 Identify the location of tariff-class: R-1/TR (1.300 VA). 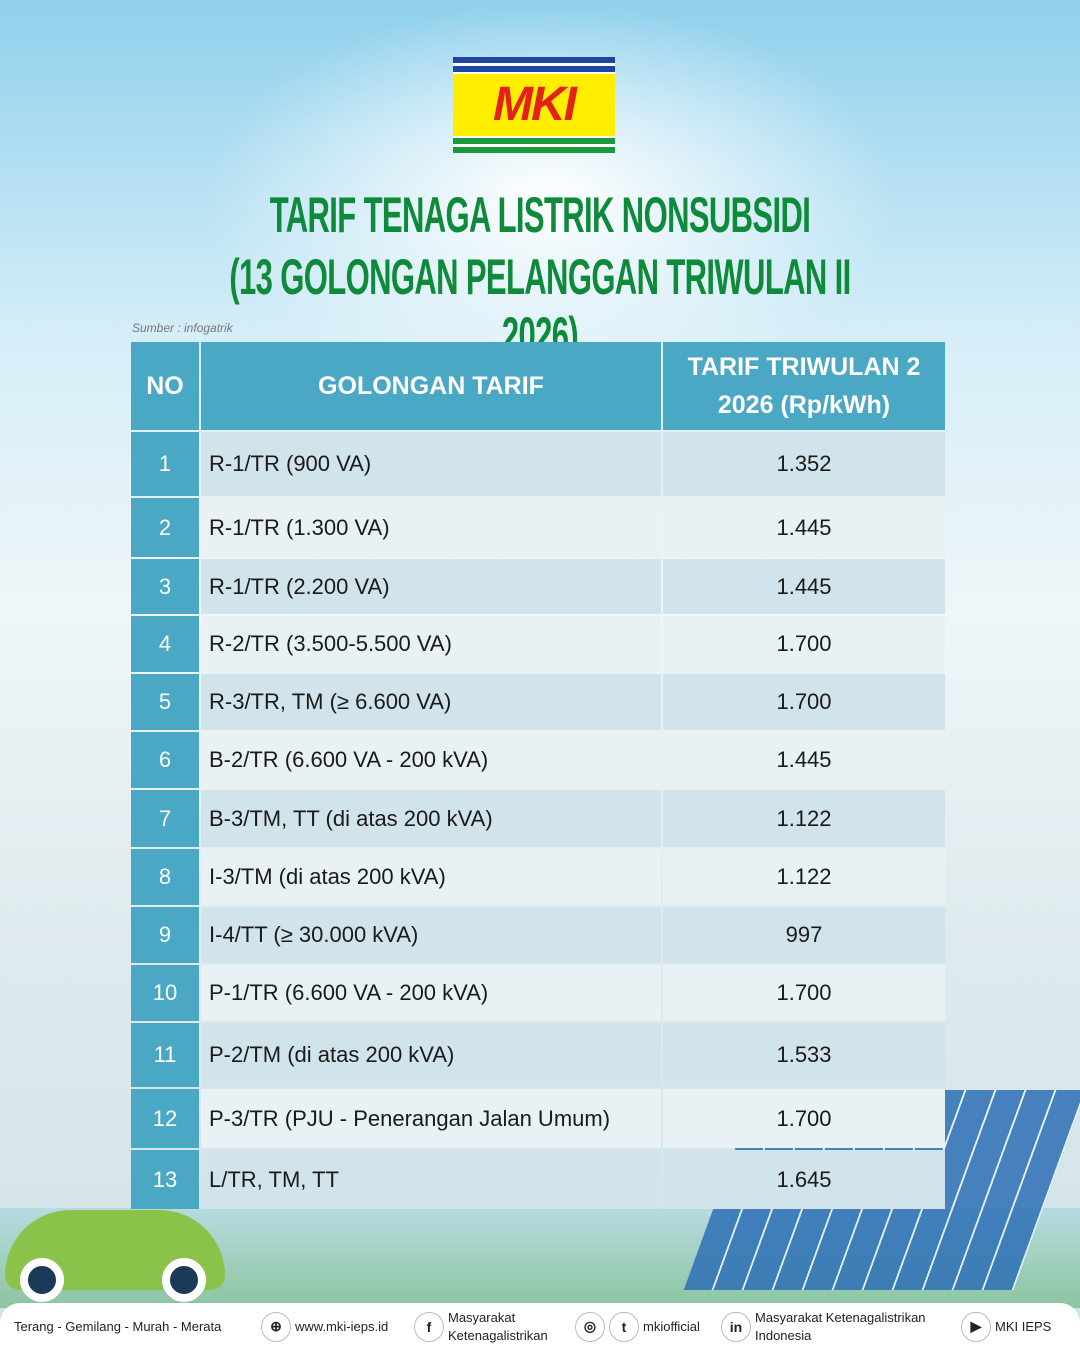
(431, 527).